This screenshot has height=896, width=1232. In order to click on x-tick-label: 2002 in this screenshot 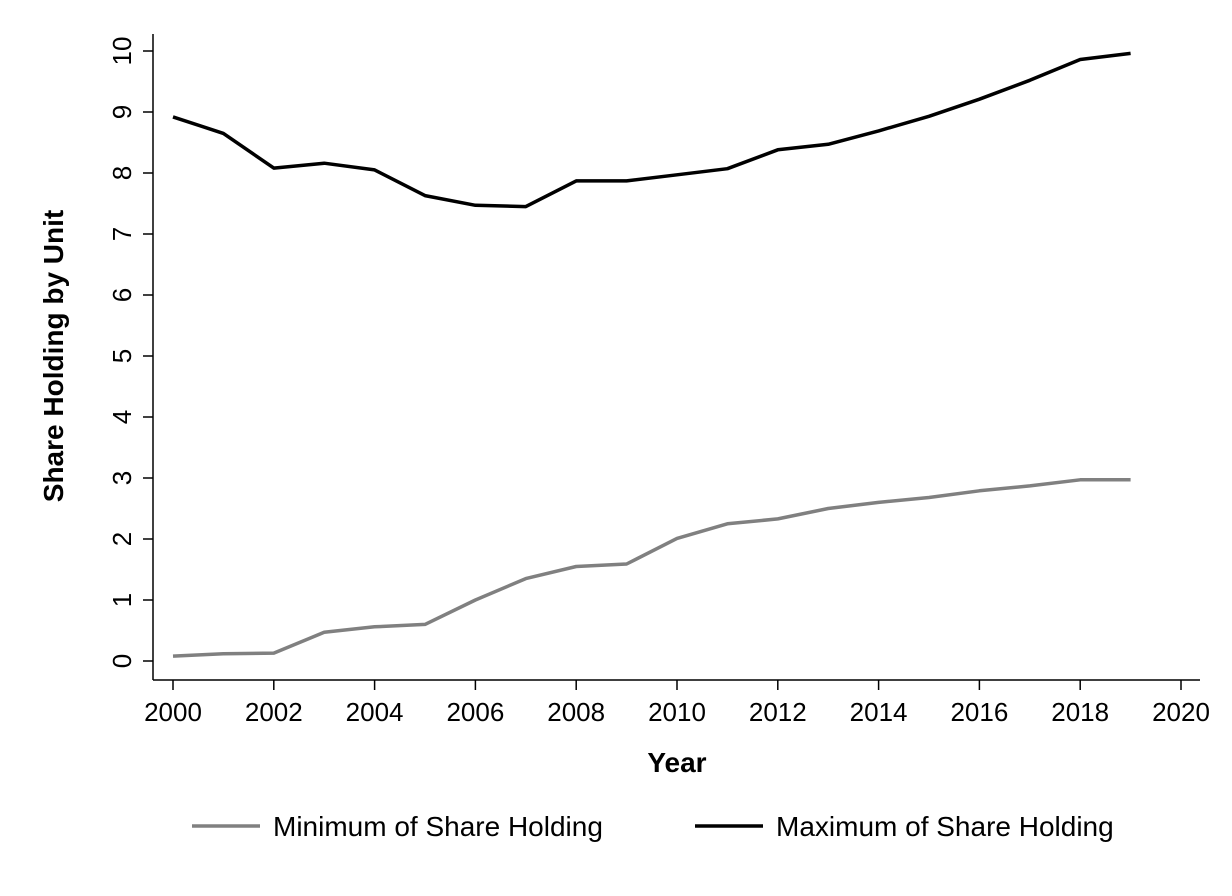, I will do `click(274, 712)`.